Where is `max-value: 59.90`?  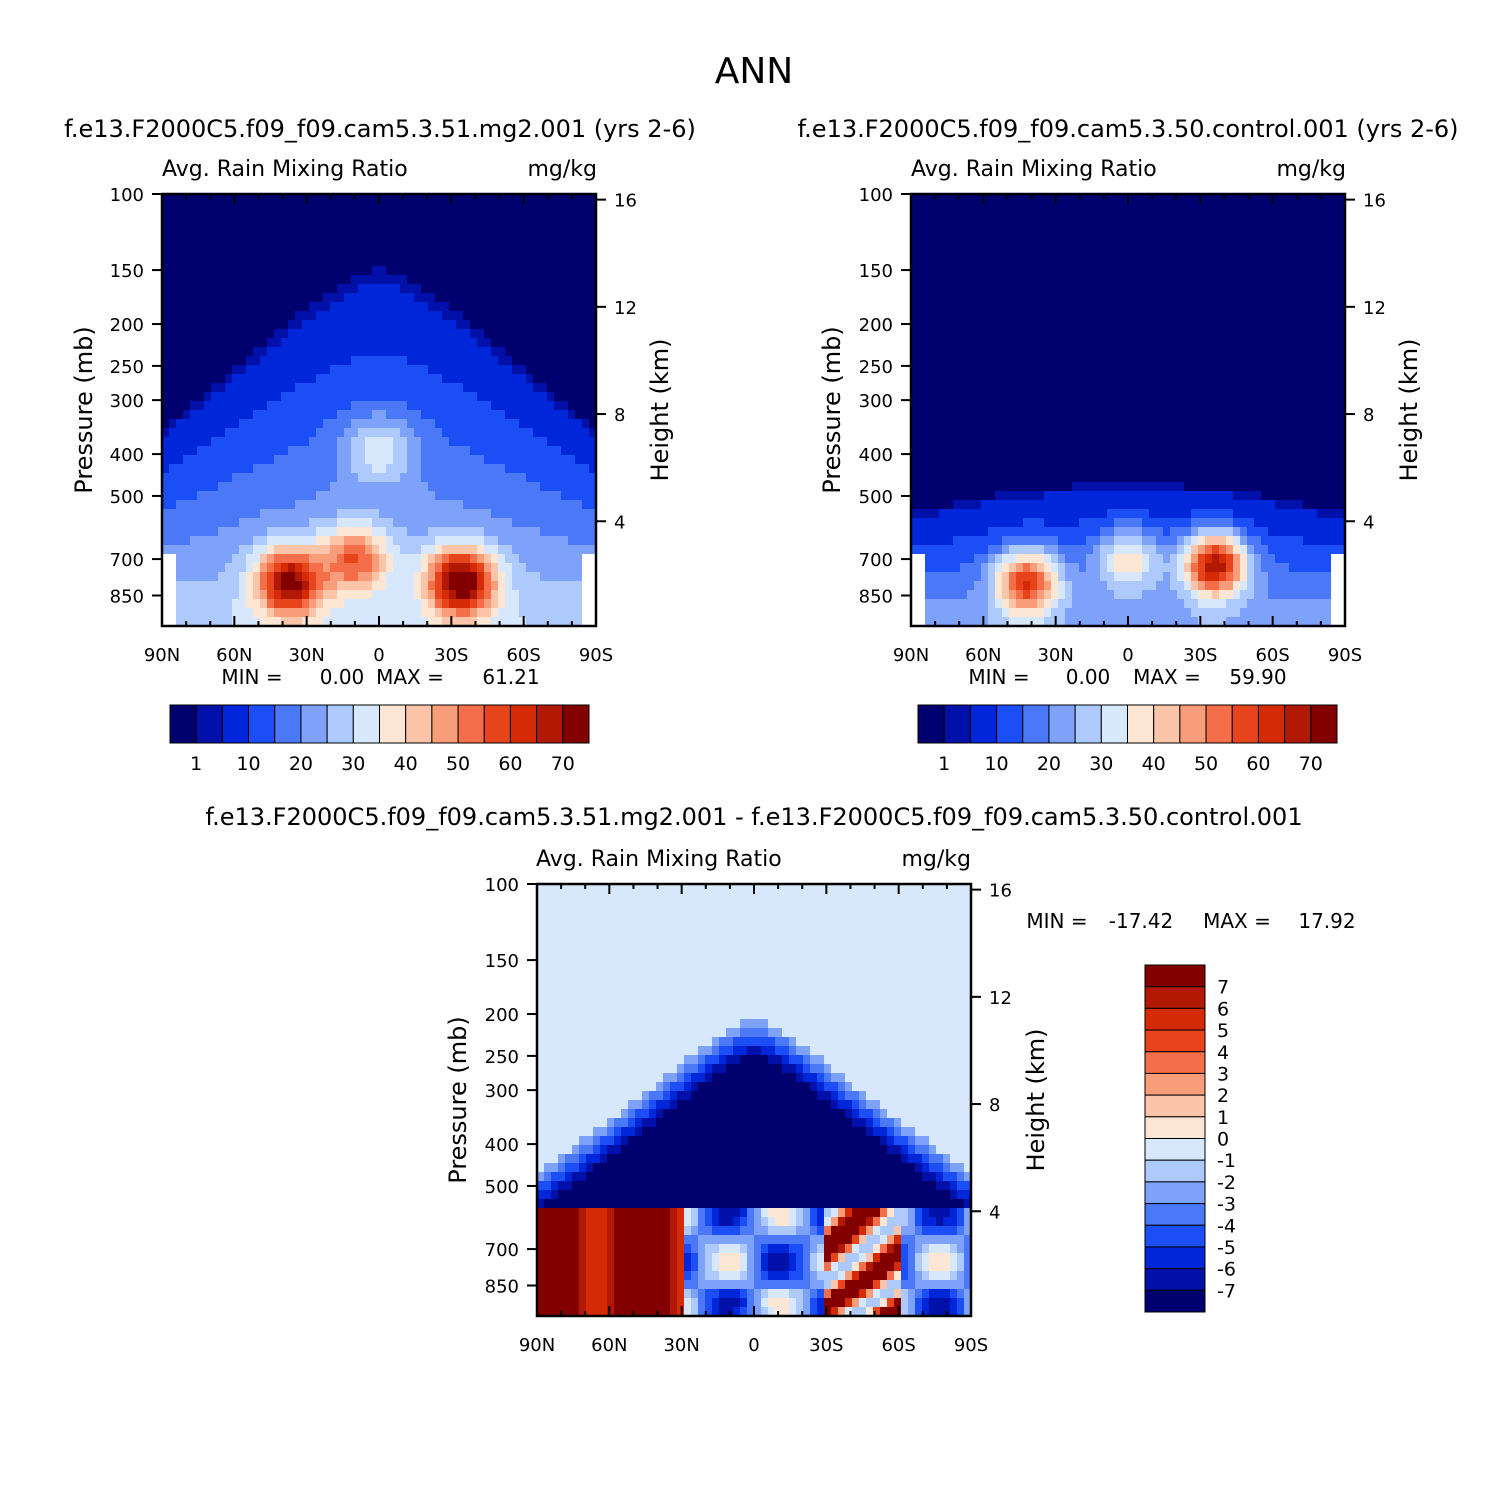 max-value: 59.90 is located at coordinates (1257, 677).